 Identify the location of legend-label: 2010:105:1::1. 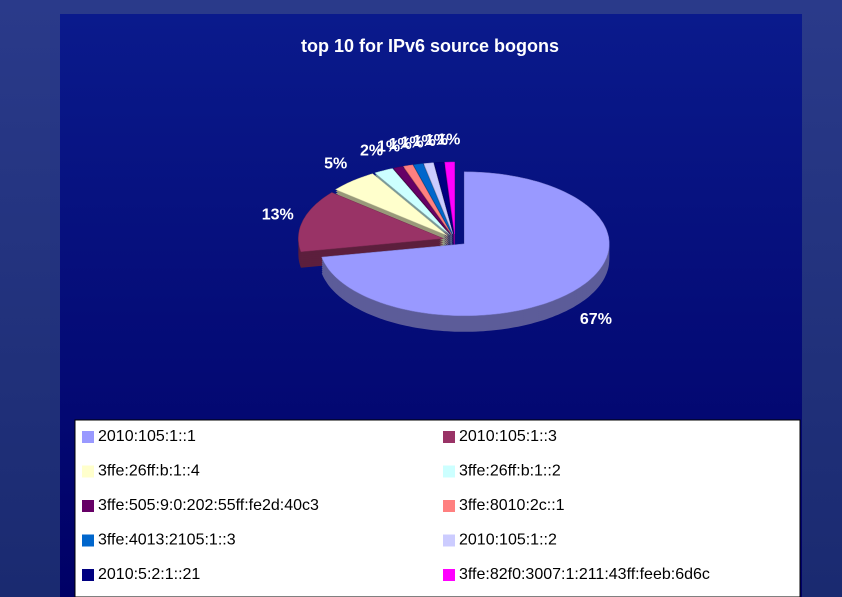
(147, 436).